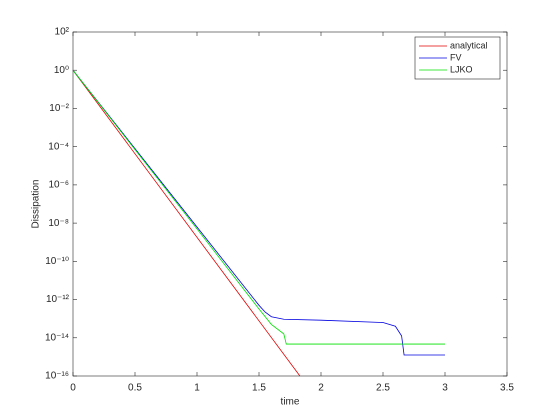  I want to click on y-tick-label: 10⁻⁴, so click(58, 146).